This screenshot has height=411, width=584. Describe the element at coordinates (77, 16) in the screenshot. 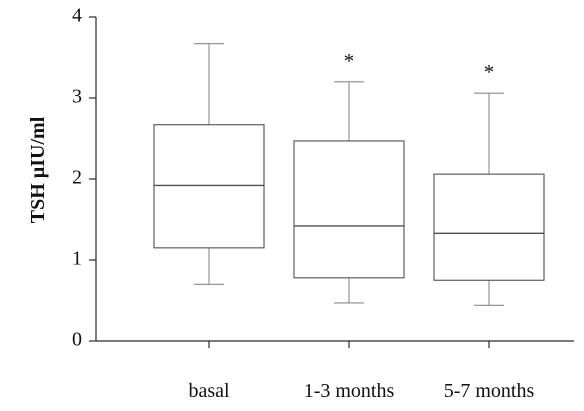

I see `y-tick-label: 4` at that location.